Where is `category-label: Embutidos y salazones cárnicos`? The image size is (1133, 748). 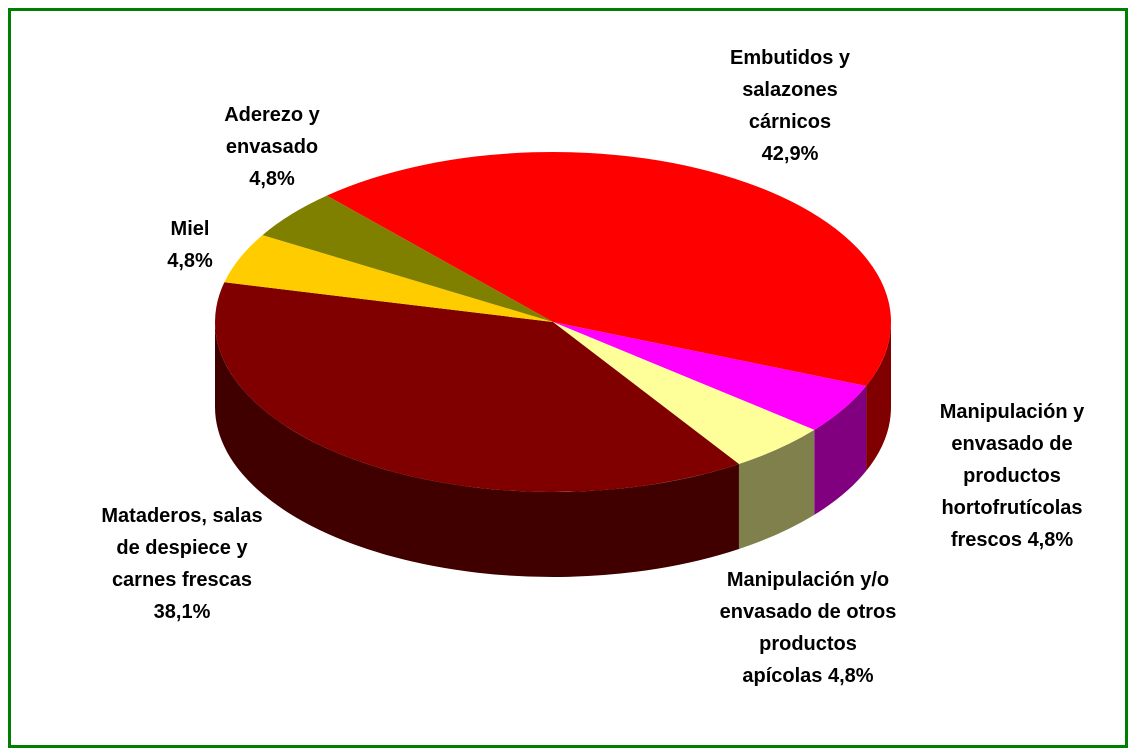
category-label: Embutidos y salazones cárnicos is located at coordinates (789, 90).